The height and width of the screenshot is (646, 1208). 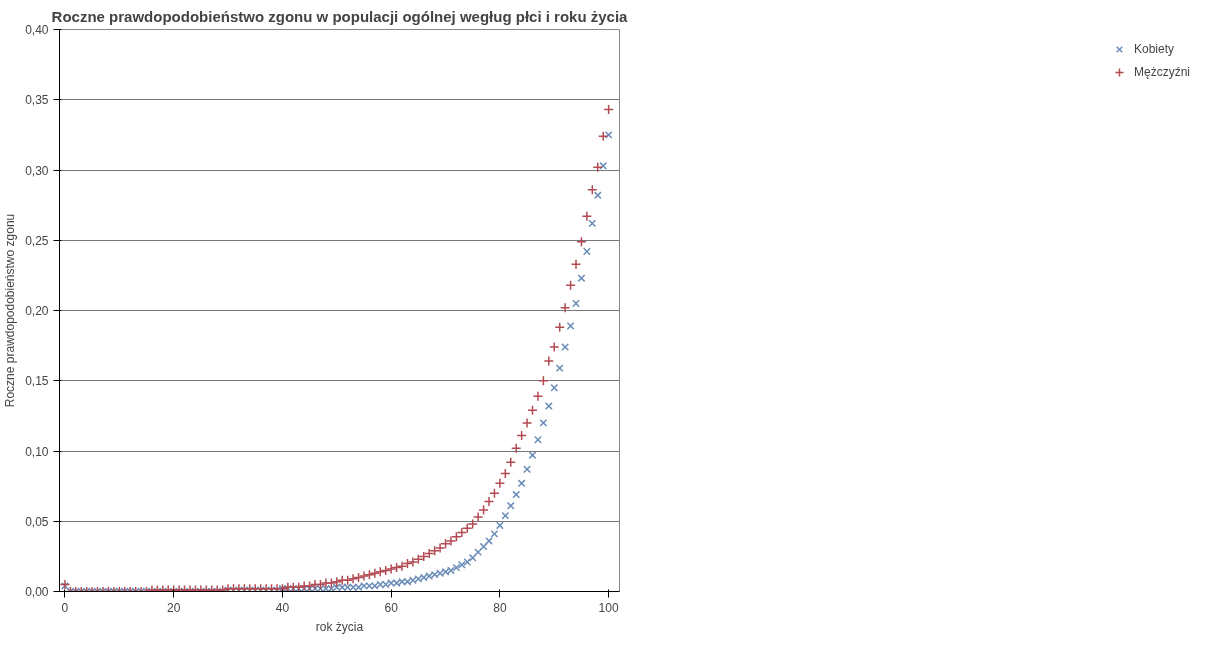 I want to click on y-tick-label: 0,30, so click(x=37, y=170).